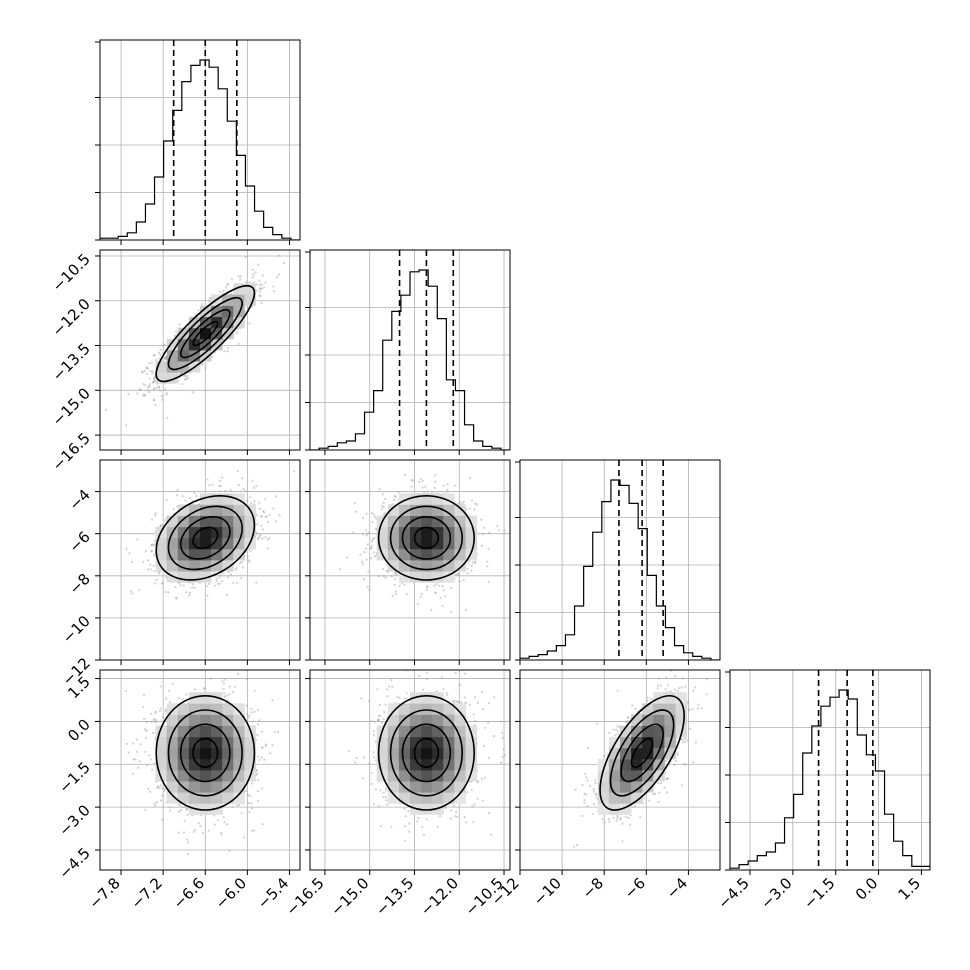 Image resolution: width=970 pixels, height=970 pixels. Describe the element at coordinates (71, 362) in the screenshot. I see `y-tick-label: −13.5` at that location.